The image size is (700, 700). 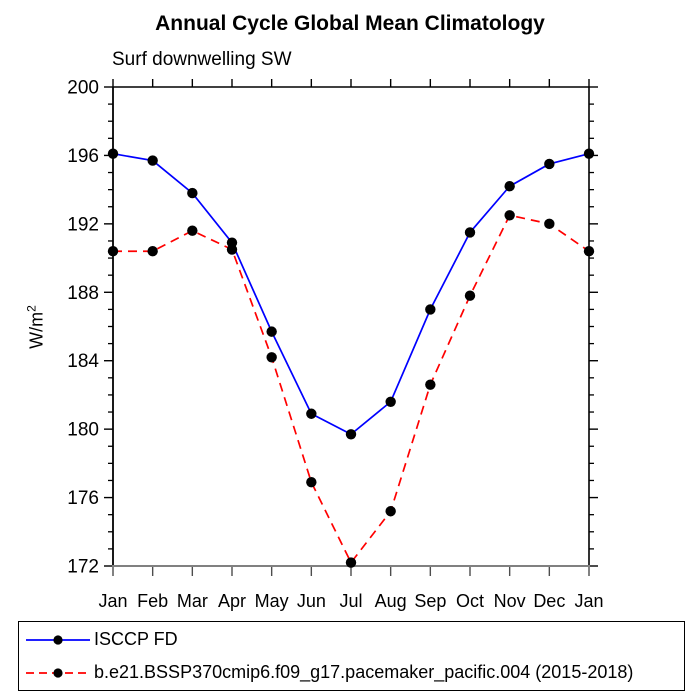 I want to click on chart-subtitle: Surf downwelling SW, so click(x=202, y=59).